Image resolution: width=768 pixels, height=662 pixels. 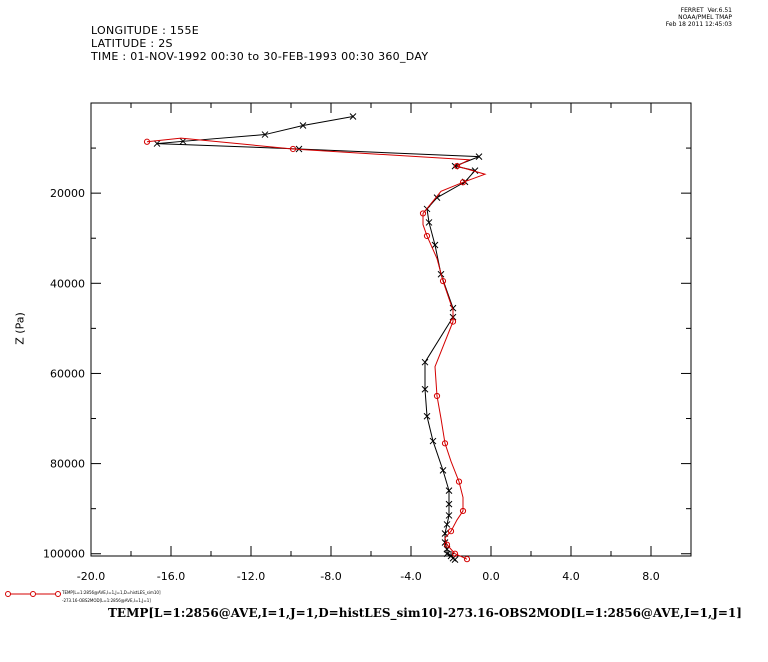 I want to click on latitude-label: LATITUDE : 2S, so click(x=132, y=43).